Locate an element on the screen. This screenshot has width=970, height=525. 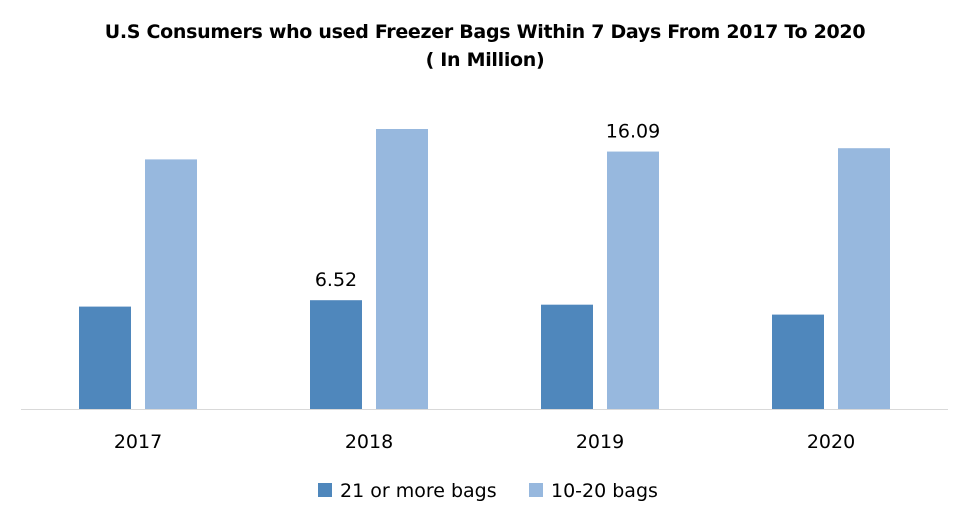
legend: 21 or more bags 10-20 bags is located at coordinates (488, 491).